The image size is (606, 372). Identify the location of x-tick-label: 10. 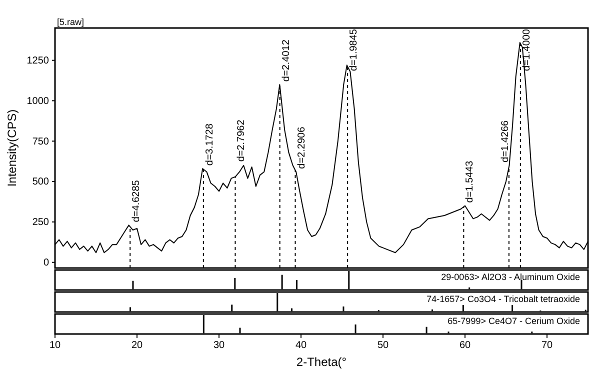
(55, 346).